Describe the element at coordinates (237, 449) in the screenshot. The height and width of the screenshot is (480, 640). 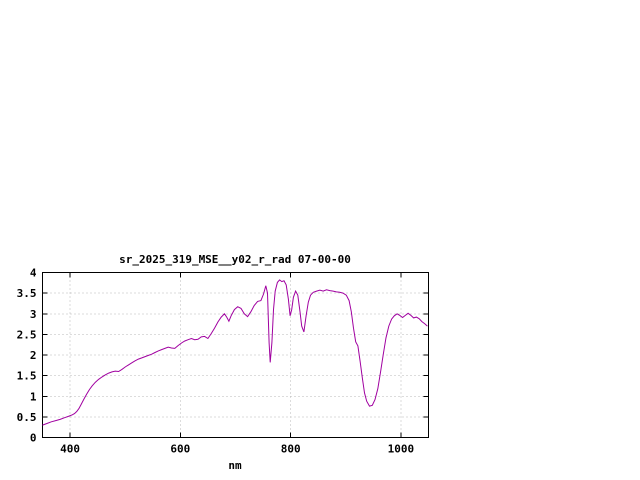
I see `x-tick-labels: 400 600 800 1000` at that location.